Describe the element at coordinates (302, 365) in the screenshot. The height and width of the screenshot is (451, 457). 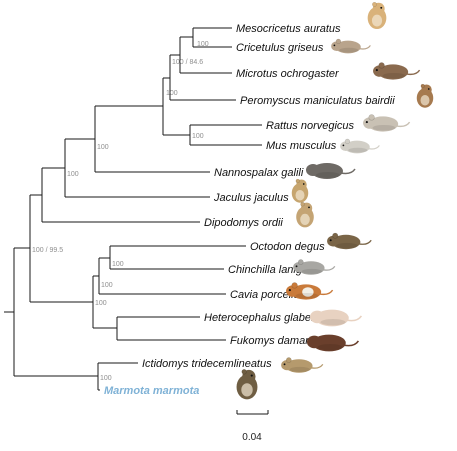
I see `ground-squirrel-icon` at that location.